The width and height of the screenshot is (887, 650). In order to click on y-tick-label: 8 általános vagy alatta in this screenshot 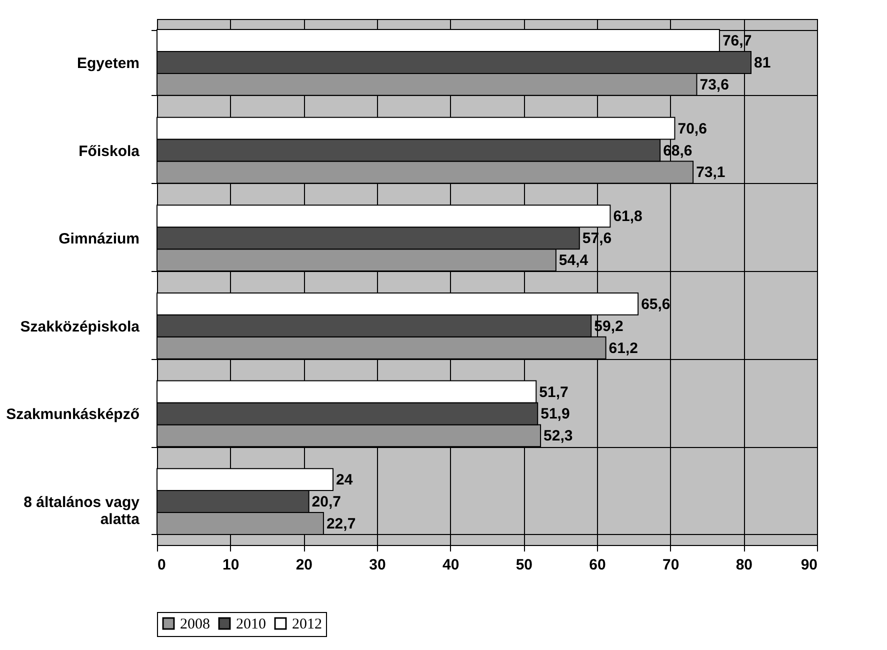, I will do `click(82, 511)`.